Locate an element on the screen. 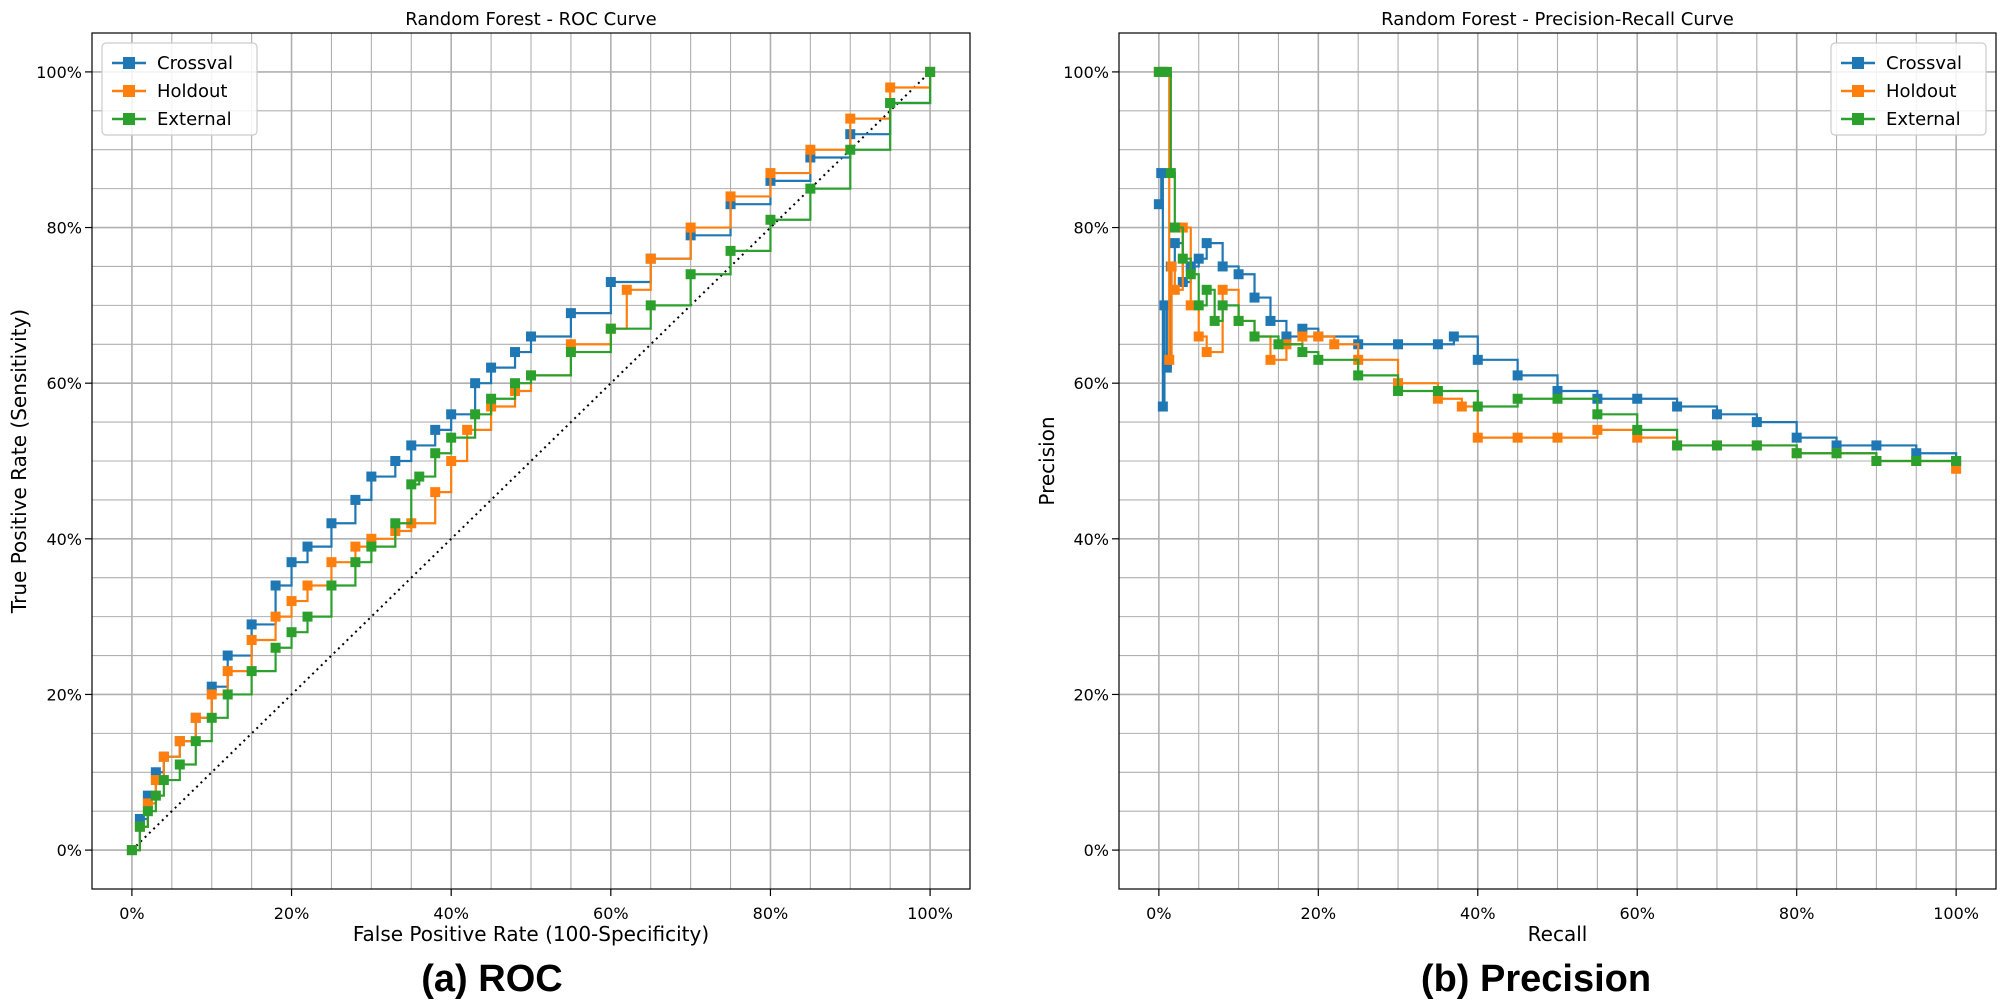  pr-legend-marker-crossval is located at coordinates (1858, 63).